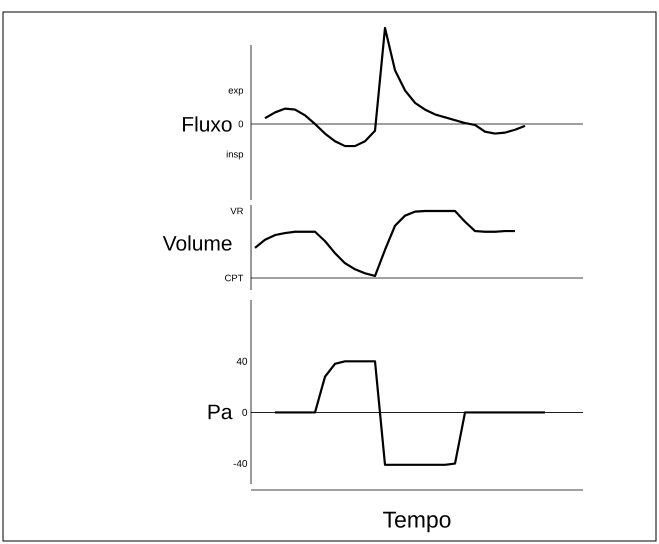 Image resolution: width=659 pixels, height=544 pixels. What do you see at coordinates (236, 92) in the screenshot?
I see `text: exp` at bounding box center [236, 92].